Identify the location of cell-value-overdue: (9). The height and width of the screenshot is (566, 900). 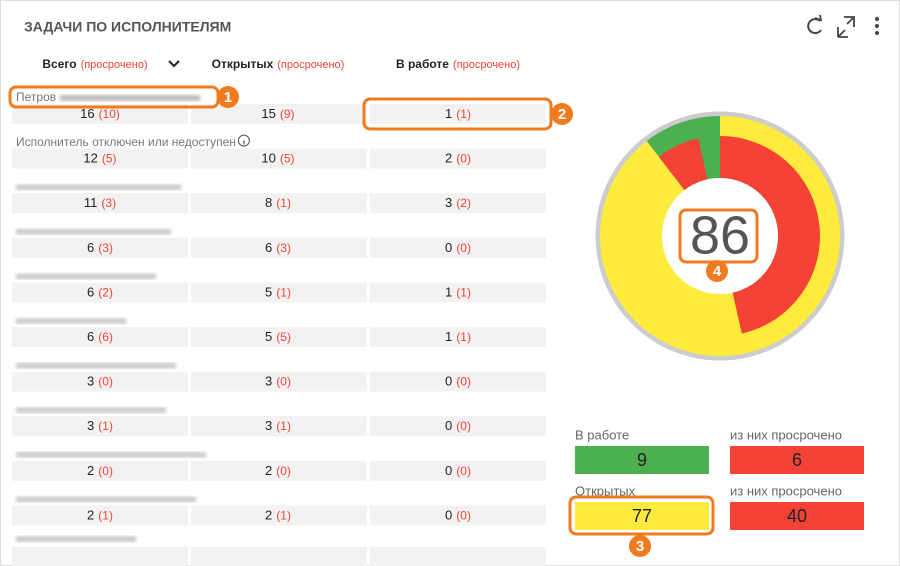
(287, 114).